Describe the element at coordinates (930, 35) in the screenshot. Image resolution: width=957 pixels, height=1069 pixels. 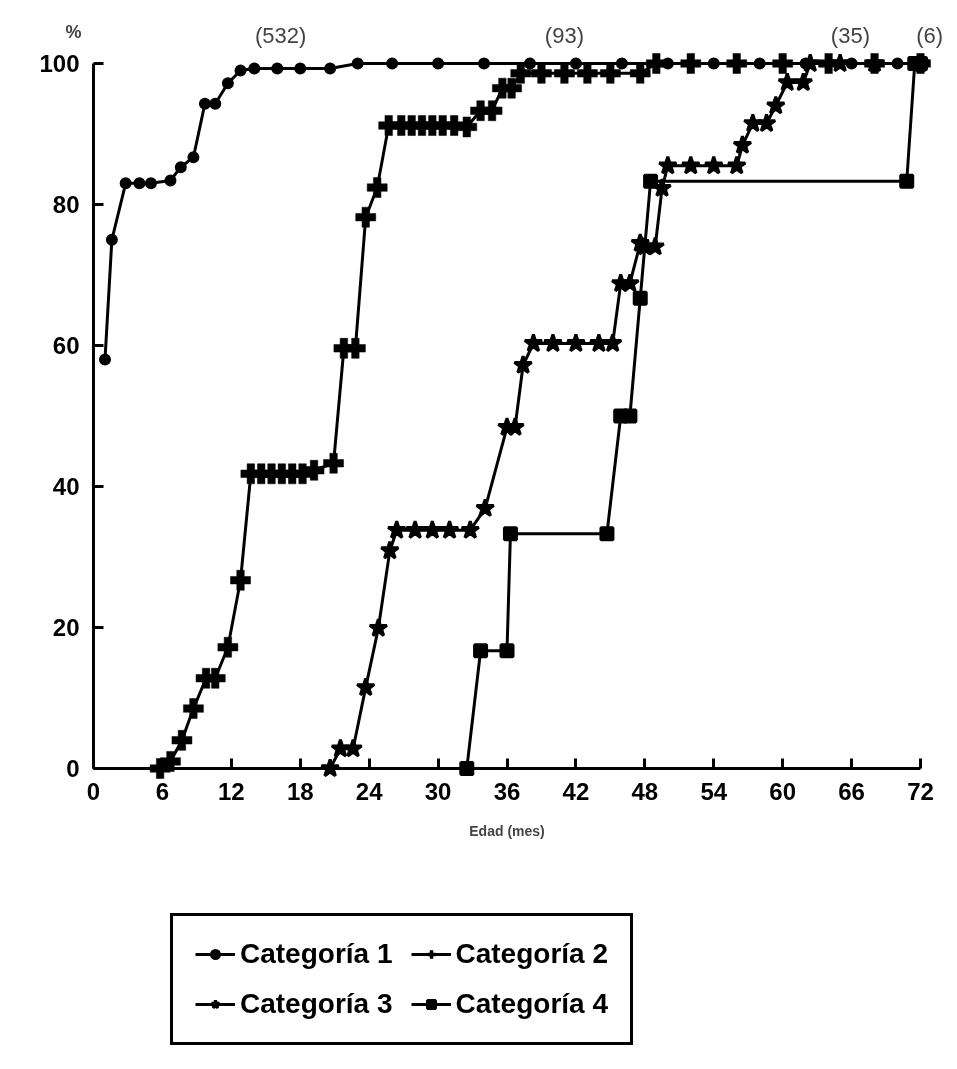
I see `annotation: (6)` at that location.